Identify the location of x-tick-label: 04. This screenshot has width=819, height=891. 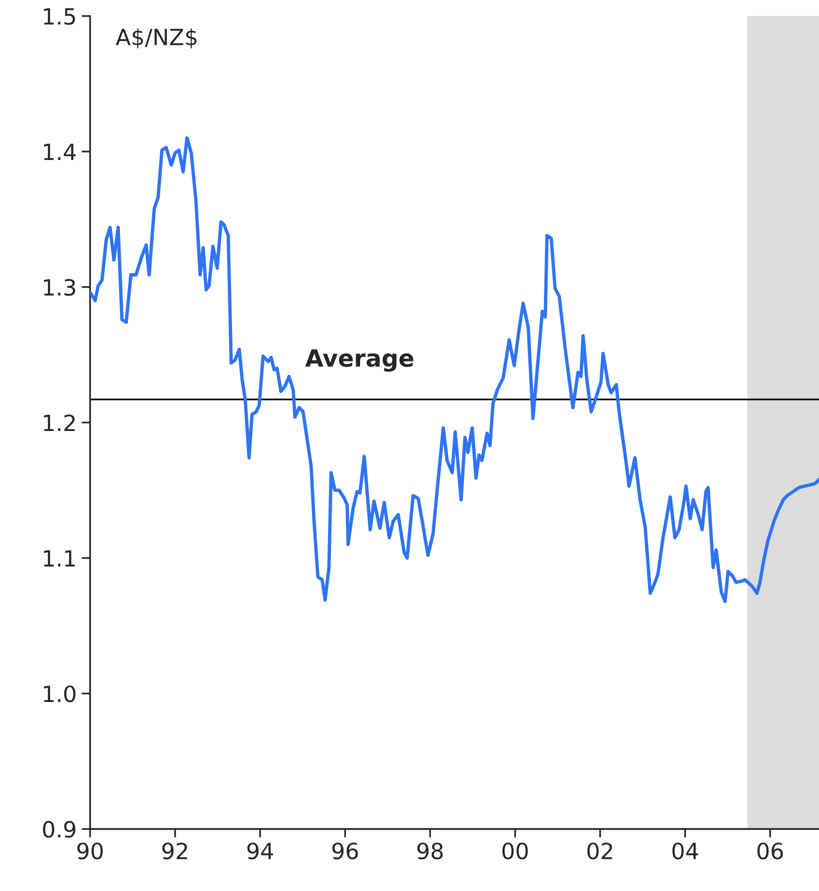
(685, 851).